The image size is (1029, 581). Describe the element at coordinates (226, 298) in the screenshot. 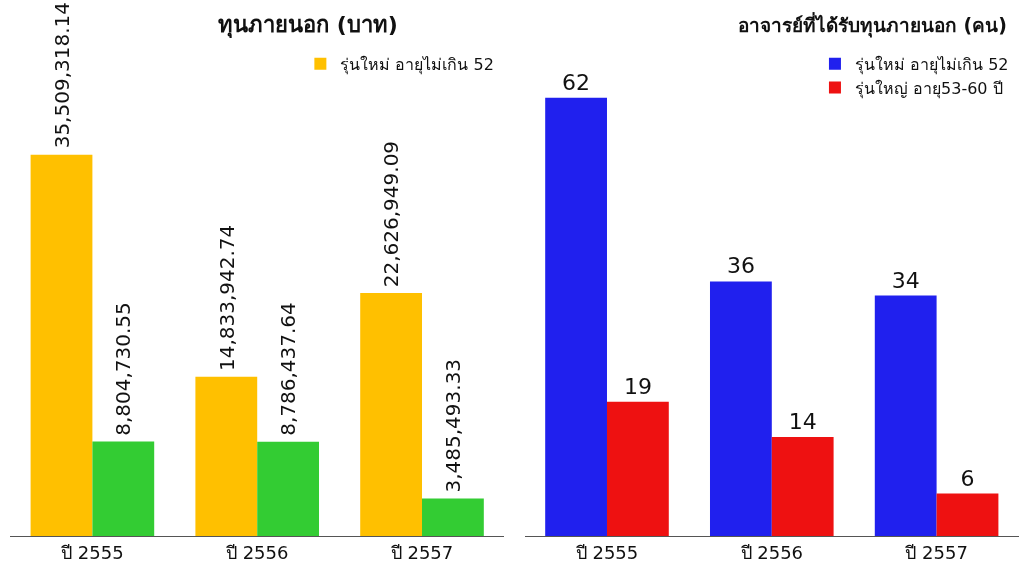

I see `data-label: 14,833,942.74` at that location.